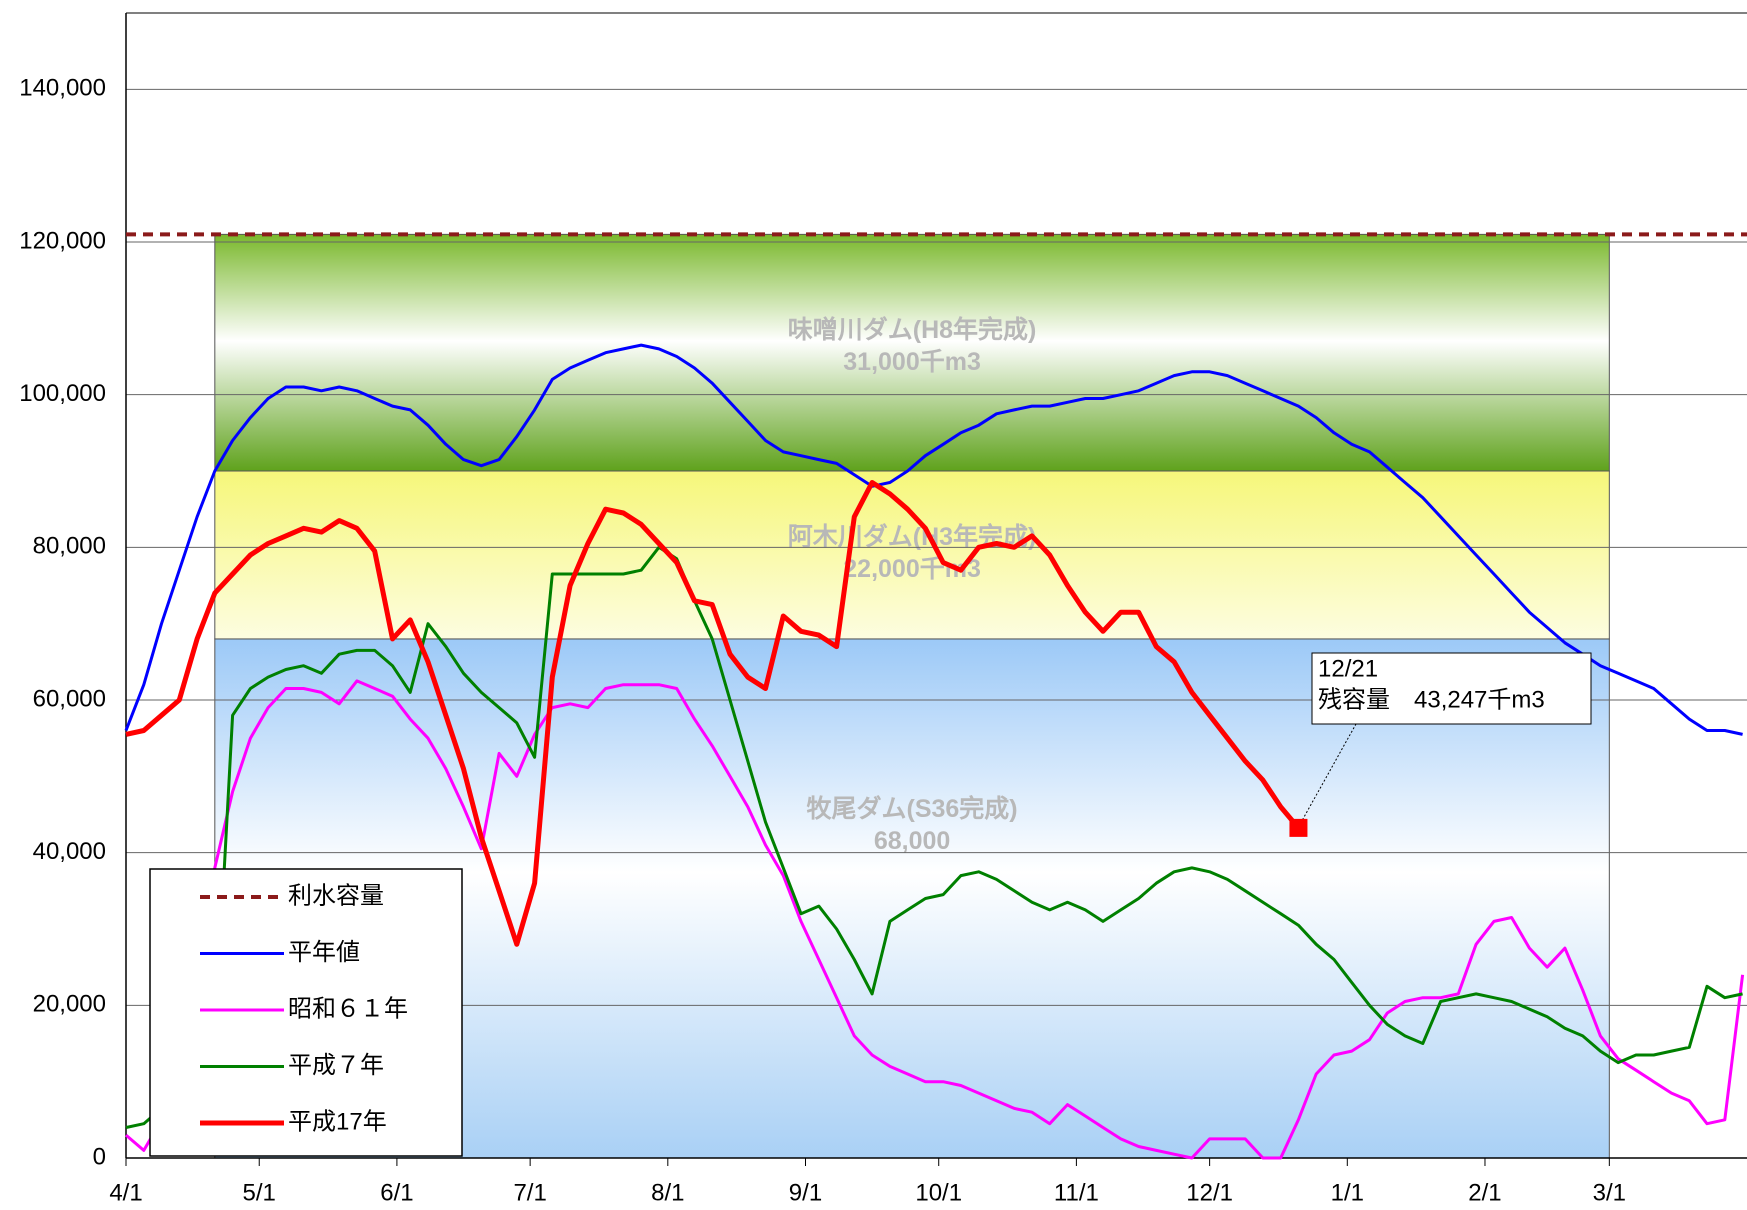 The height and width of the screenshot is (1210, 1747). What do you see at coordinates (912, 808) in the screenshot?
I see `band-label: 牧尾ダム(S36完成)` at bounding box center [912, 808].